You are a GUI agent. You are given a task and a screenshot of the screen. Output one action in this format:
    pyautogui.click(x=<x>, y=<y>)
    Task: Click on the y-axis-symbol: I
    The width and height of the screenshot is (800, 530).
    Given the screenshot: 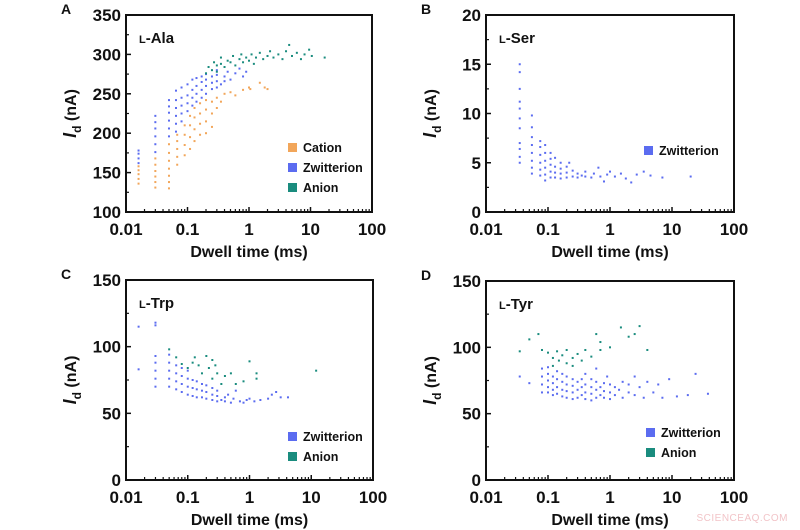 What is the action you would take?
    pyautogui.click(x=70, y=135)
    